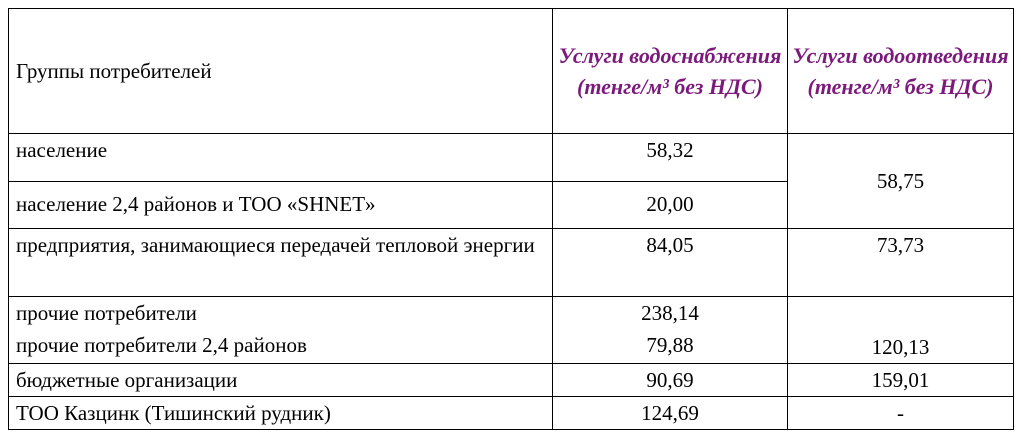 This screenshot has width=1021, height=434. I want to click on table-row: прочие потребители 2,4 районов 79,88, so click(511, 346).